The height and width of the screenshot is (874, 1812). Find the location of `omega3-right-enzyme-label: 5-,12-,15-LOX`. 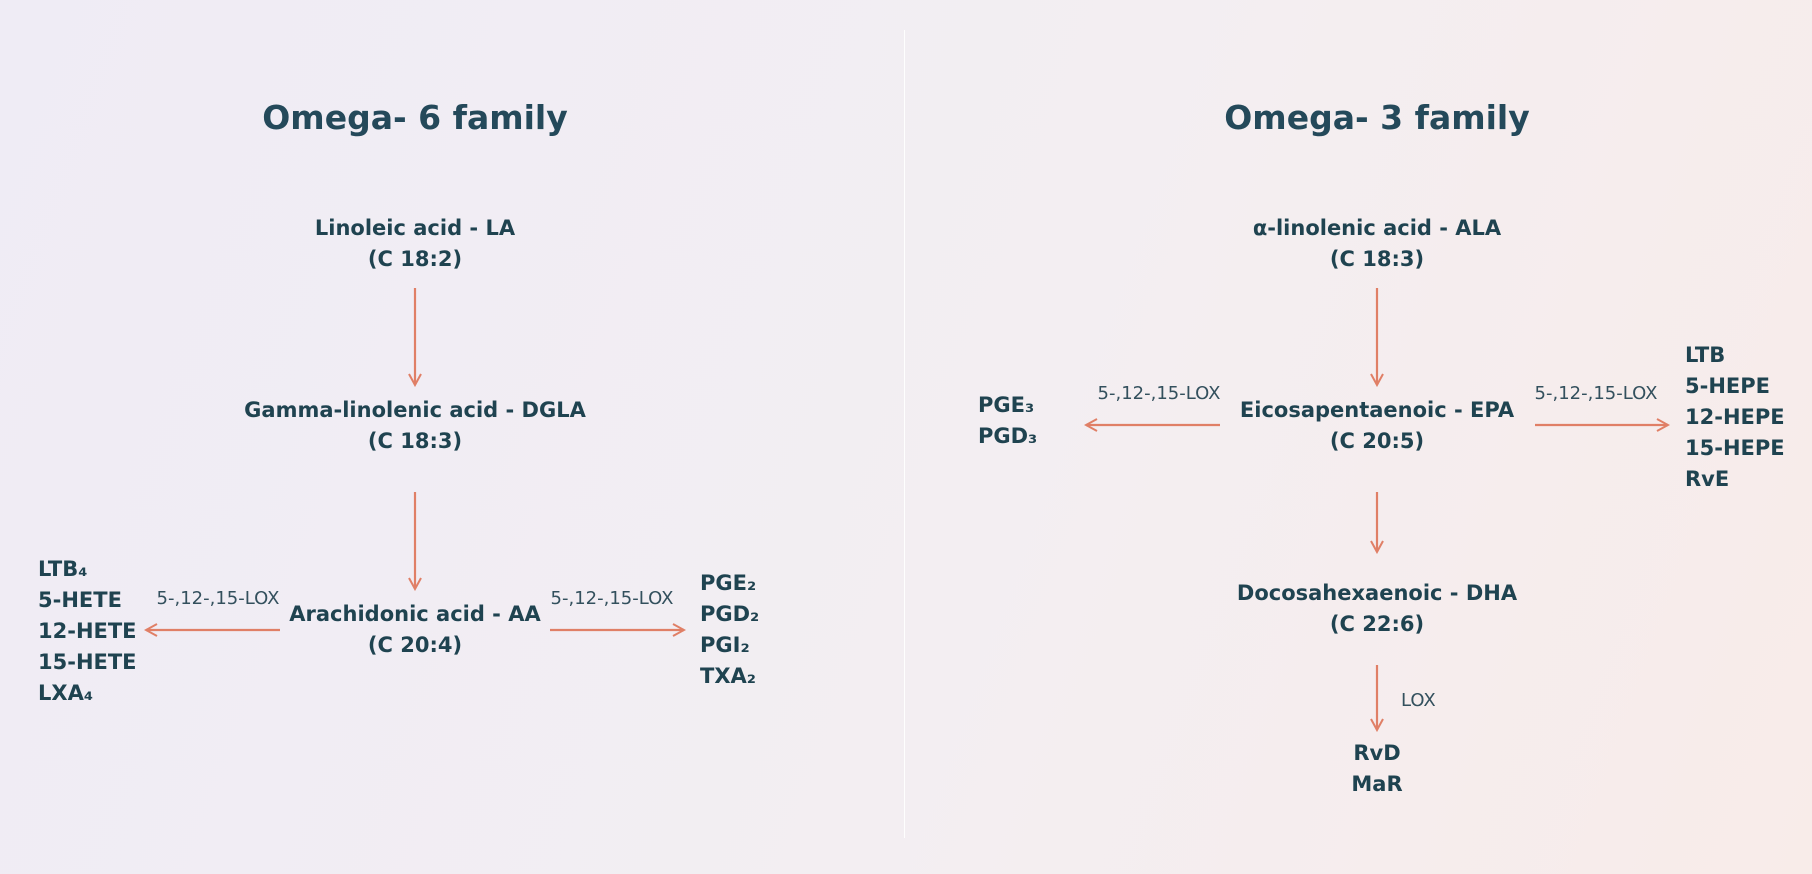

omega3-right-enzyme-label: 5-,12-,15-LOX is located at coordinates (1596, 393).